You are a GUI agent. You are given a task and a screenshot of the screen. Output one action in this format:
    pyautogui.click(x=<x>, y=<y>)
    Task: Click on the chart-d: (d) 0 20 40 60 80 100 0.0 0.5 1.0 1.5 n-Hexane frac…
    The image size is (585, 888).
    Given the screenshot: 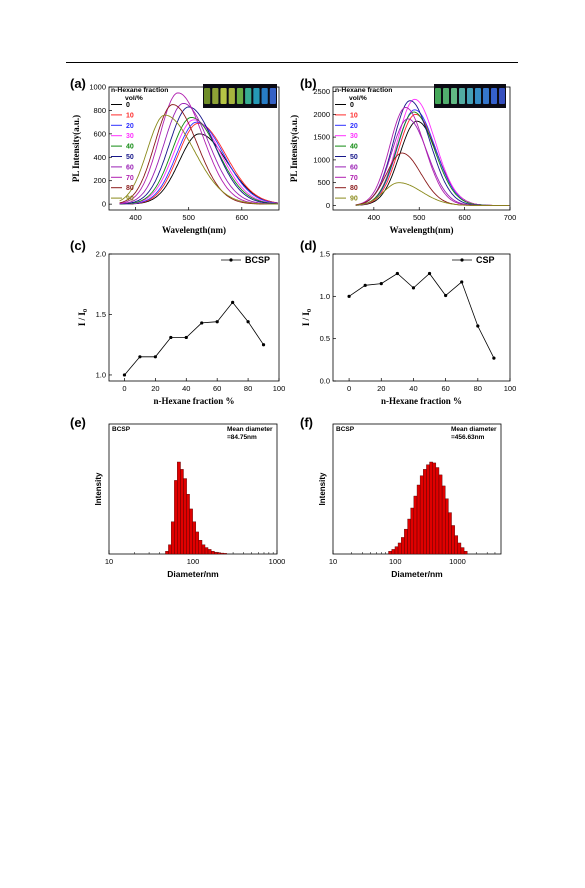 What is the action you would take?
    pyautogui.click(x=408, y=322)
    